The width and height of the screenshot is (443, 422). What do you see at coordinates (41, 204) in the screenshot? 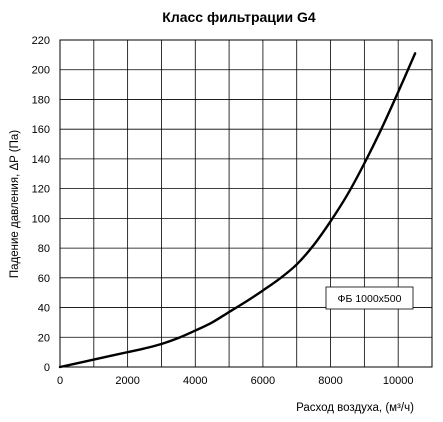
I see `y-tick-labels: 0 20 40 60 80 100 120 140 160 180 200 220` at bounding box center [41, 204].